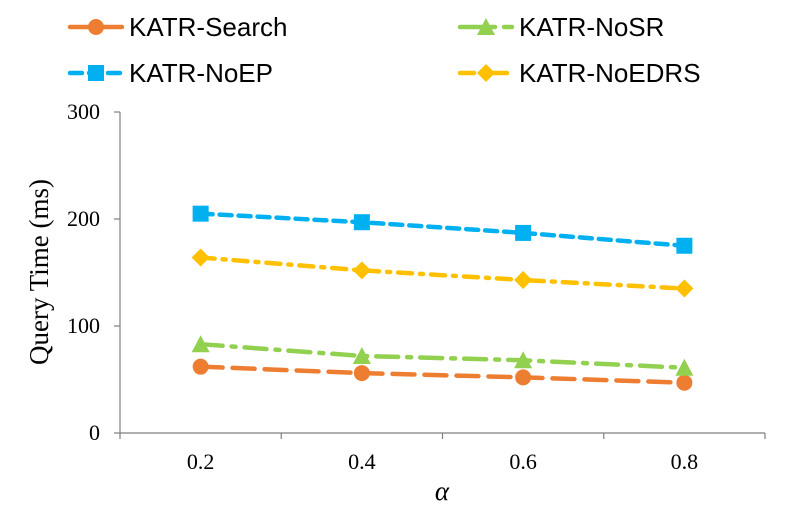  I want to click on series-katr-nosr, so click(442, 355).